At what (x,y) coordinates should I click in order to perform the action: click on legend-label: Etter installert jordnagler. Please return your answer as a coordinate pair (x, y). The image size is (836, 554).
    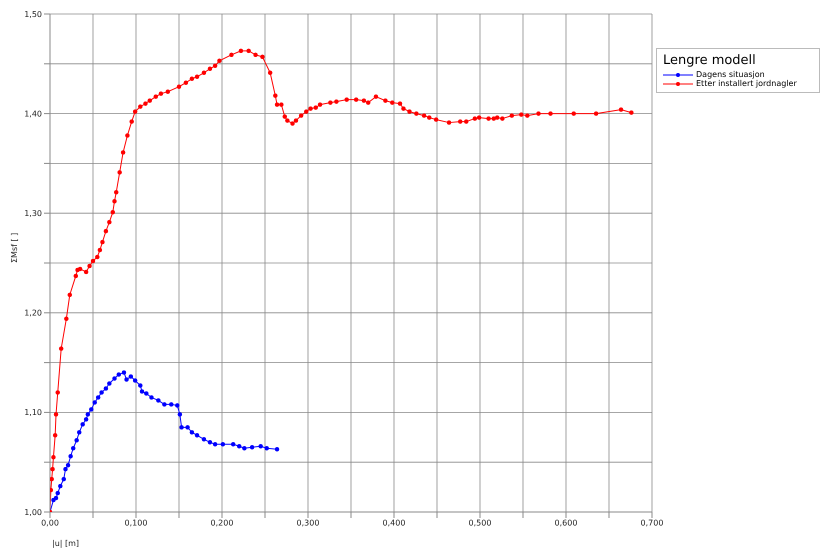
    Looking at the image, I should click on (746, 83).